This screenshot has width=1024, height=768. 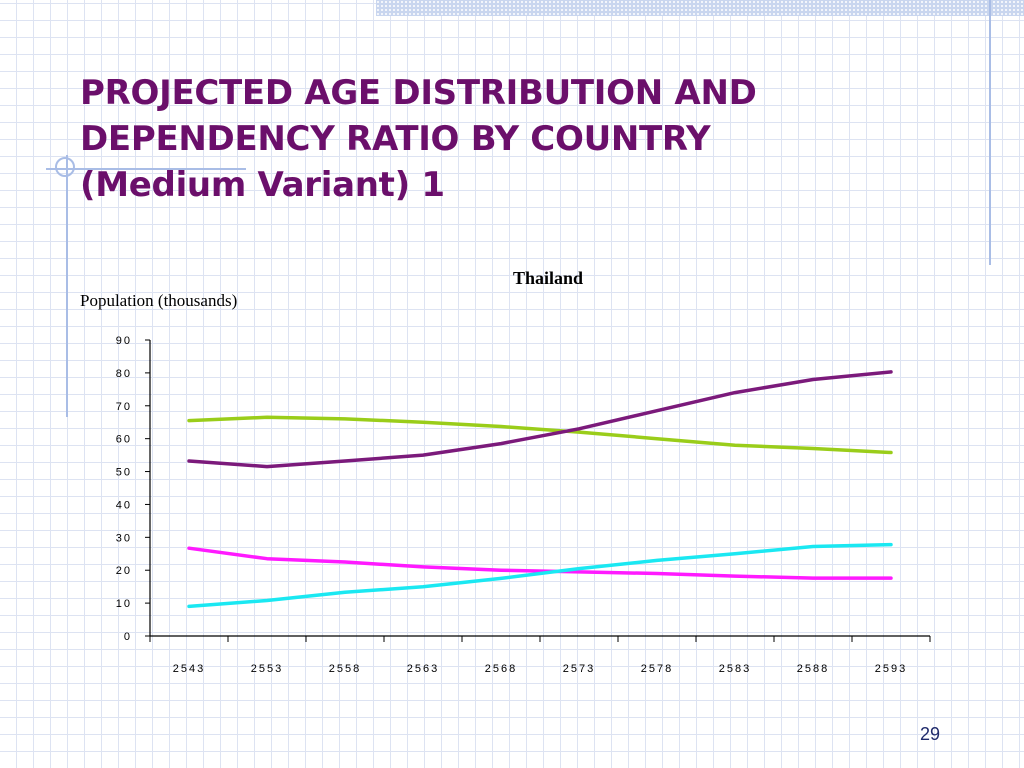 What do you see at coordinates (990, 132) in the screenshot?
I see `decorative-vertical-line-right` at bounding box center [990, 132].